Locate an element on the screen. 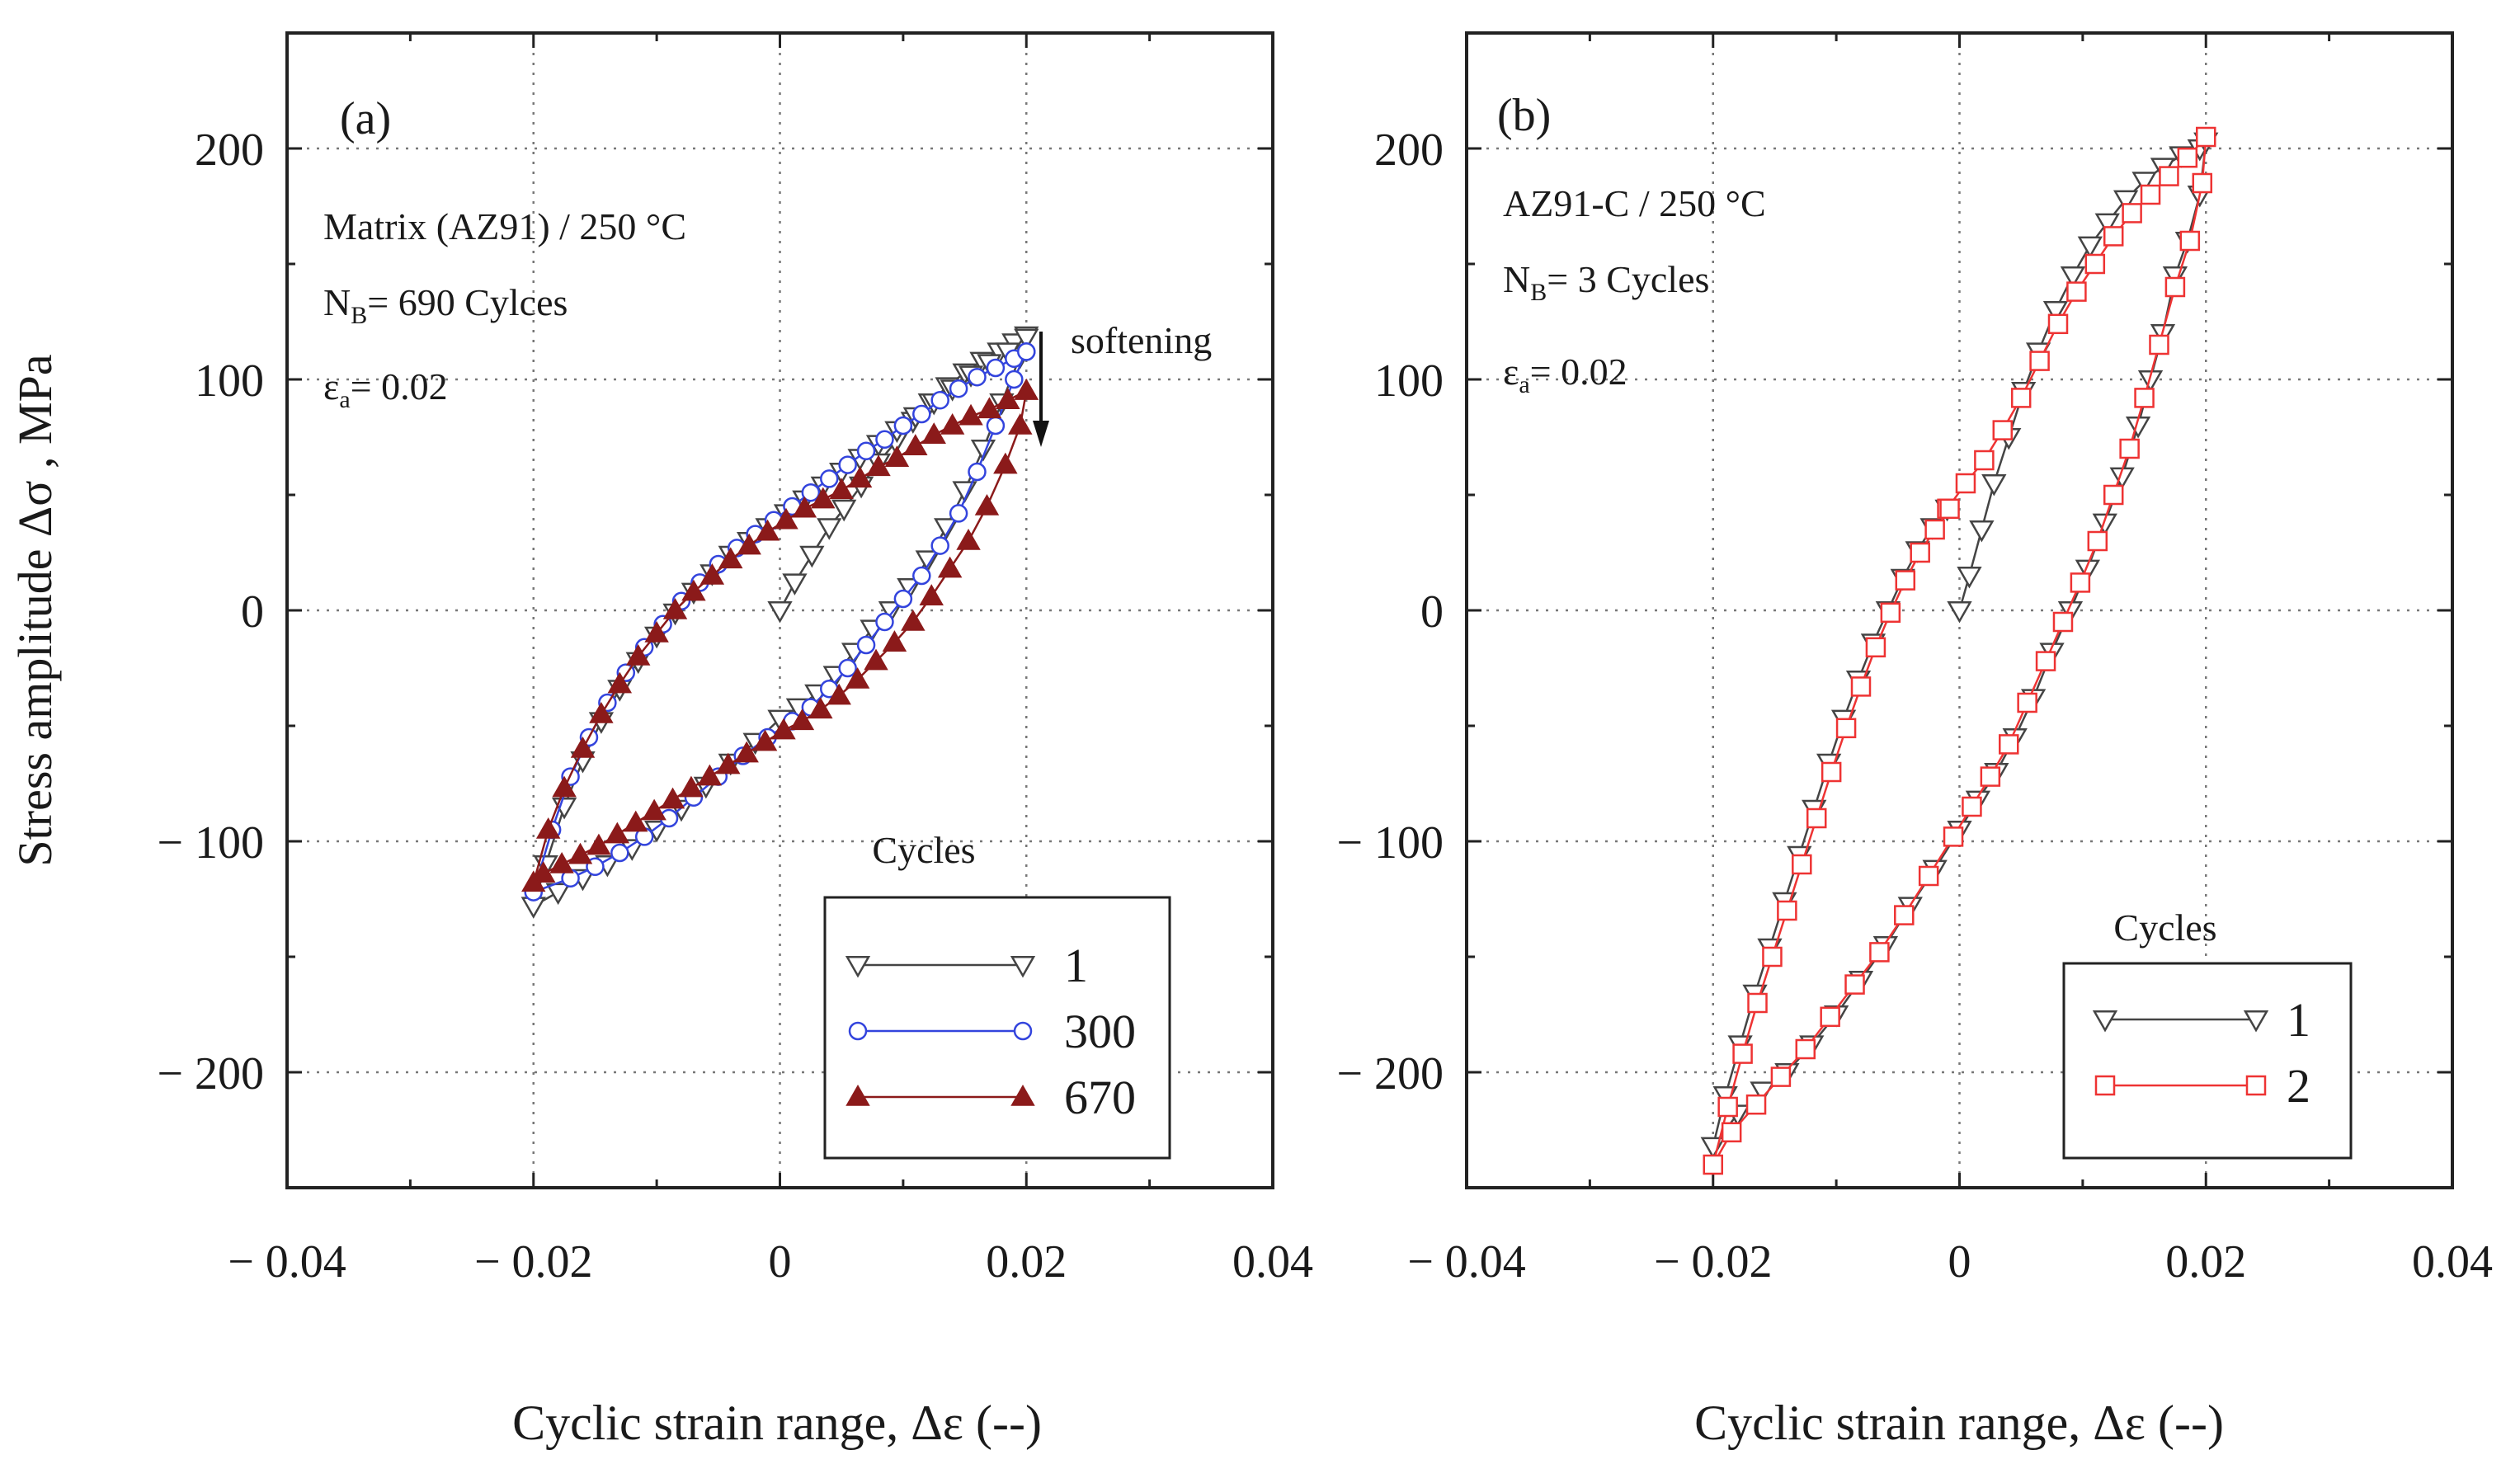 Image resolution: width=2520 pixels, height=1483 pixels. softening-arrow-icon is located at coordinates (1041, 390).